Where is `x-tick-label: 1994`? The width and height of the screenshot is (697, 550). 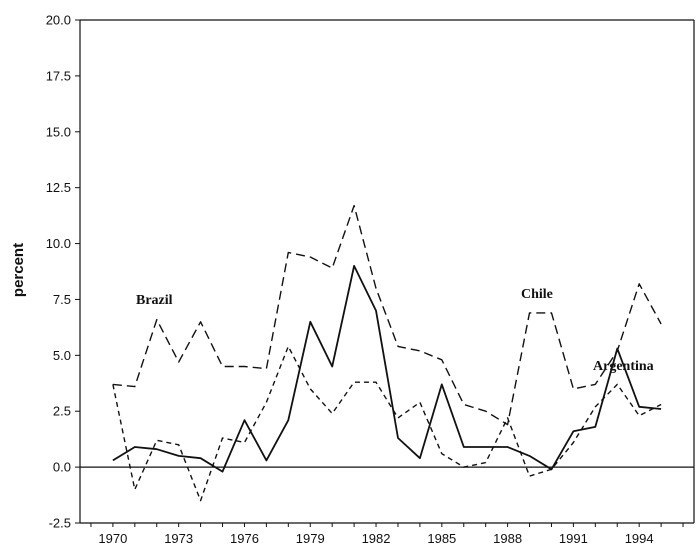
x-tick-label: 1994 is located at coordinates (639, 538).